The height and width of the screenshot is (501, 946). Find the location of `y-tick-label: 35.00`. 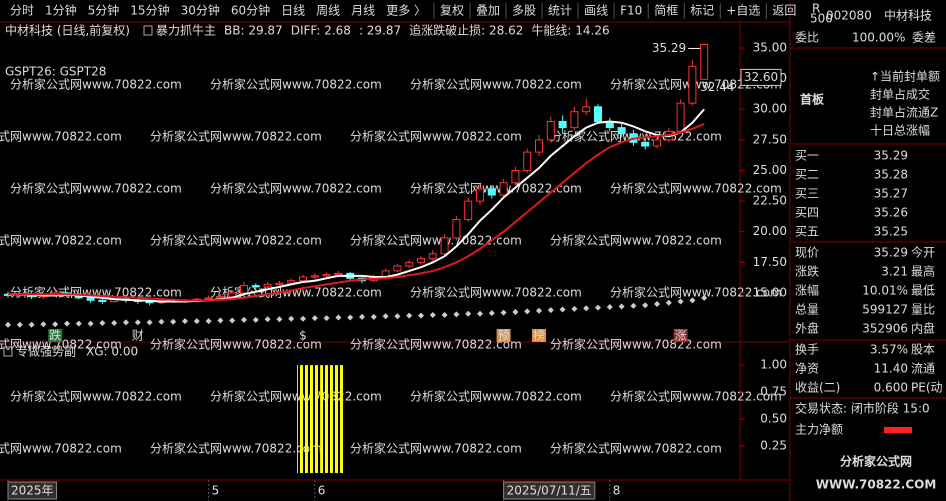

y-tick-label: 35.00 is located at coordinates (770, 48).